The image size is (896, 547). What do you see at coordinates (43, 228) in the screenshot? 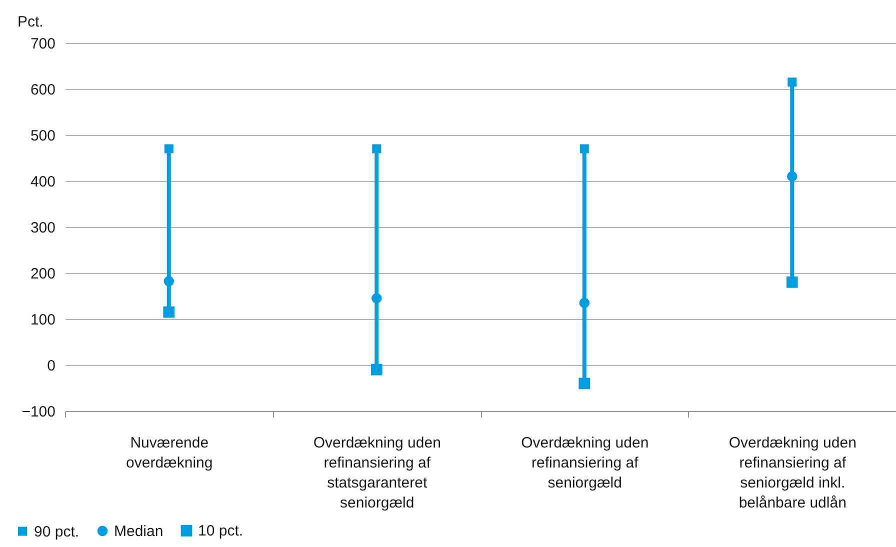
I see `y-tick-label: 300` at bounding box center [43, 228].